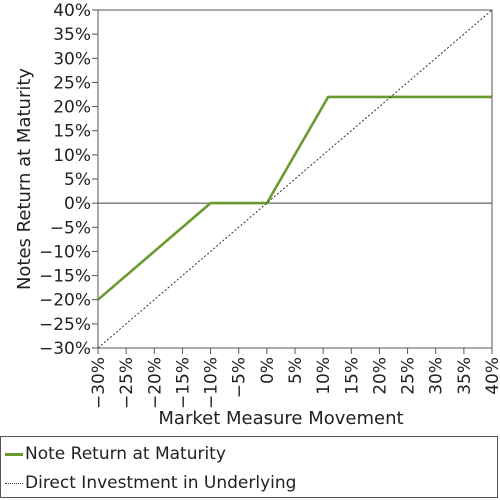 Image resolution: width=500 pixels, height=500 pixels. Describe the element at coordinates (212, 383) in the screenshot. I see `x-tick-label: −10%` at that location.